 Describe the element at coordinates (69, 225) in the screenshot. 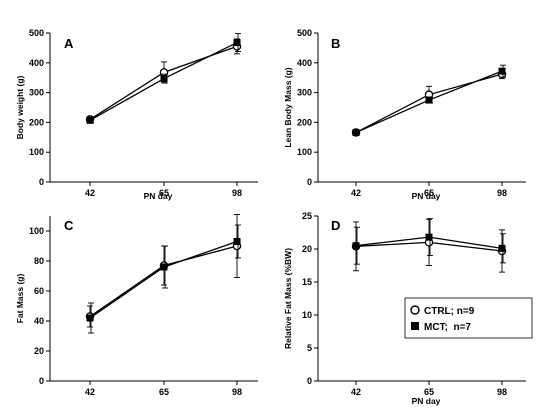

I see `panel-letter: C` at that location.